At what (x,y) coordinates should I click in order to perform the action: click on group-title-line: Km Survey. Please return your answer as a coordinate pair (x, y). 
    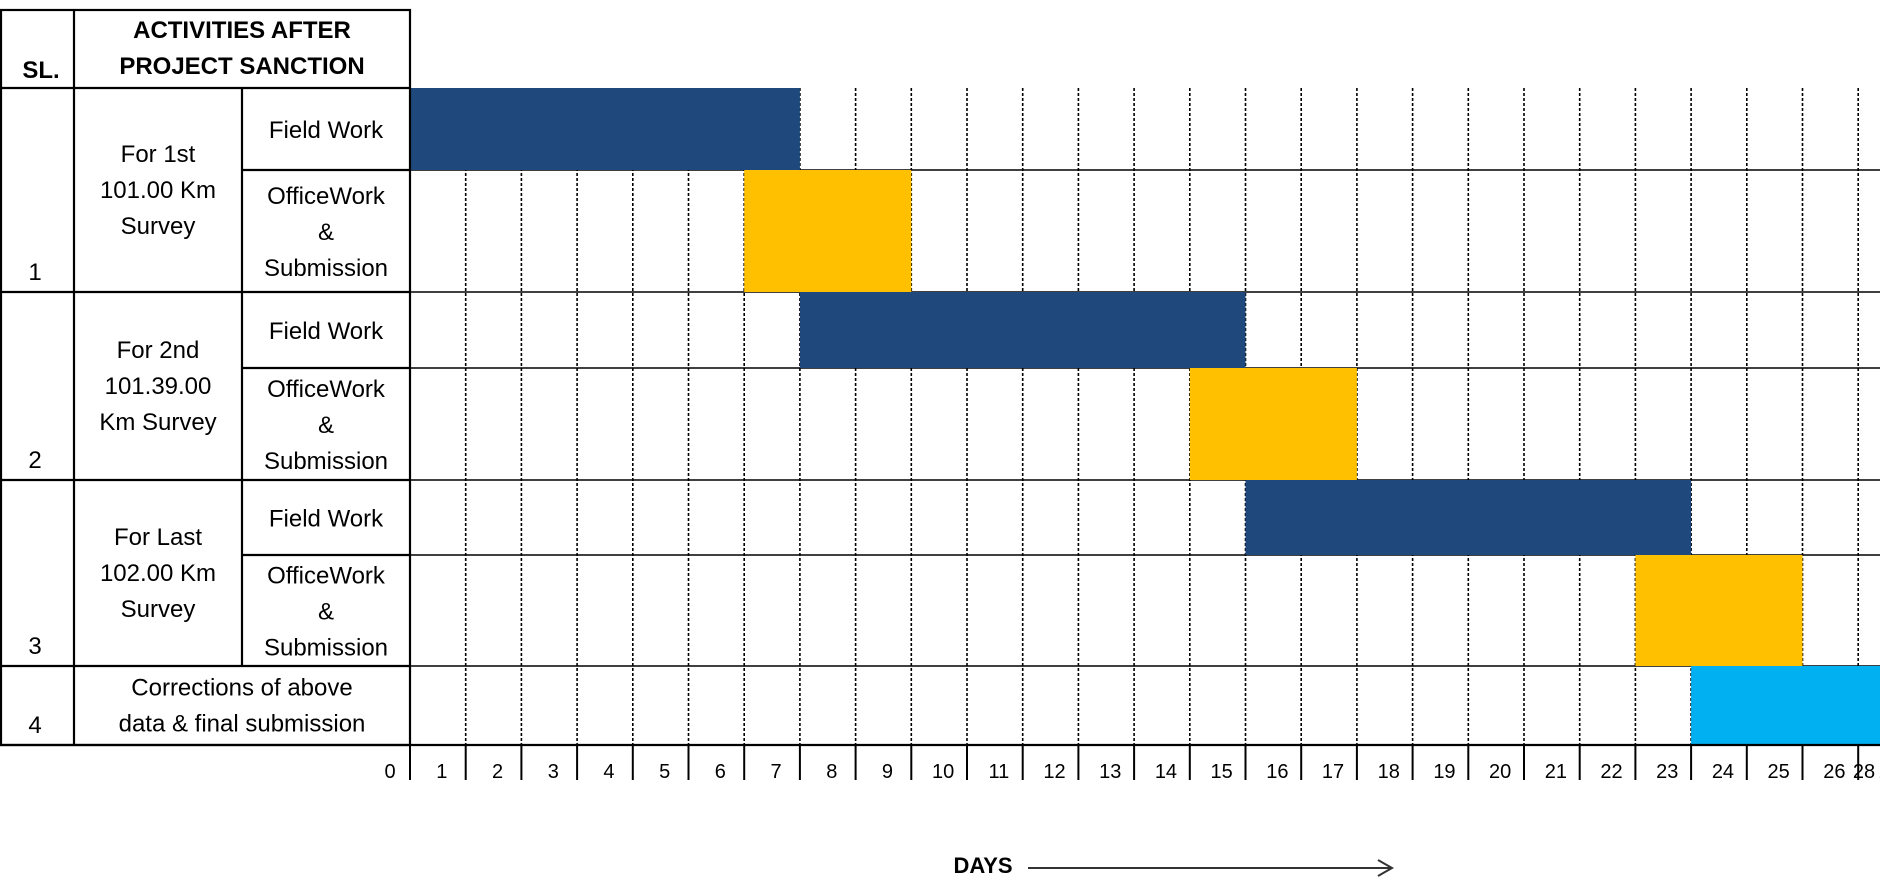
    Looking at the image, I should click on (157, 422).